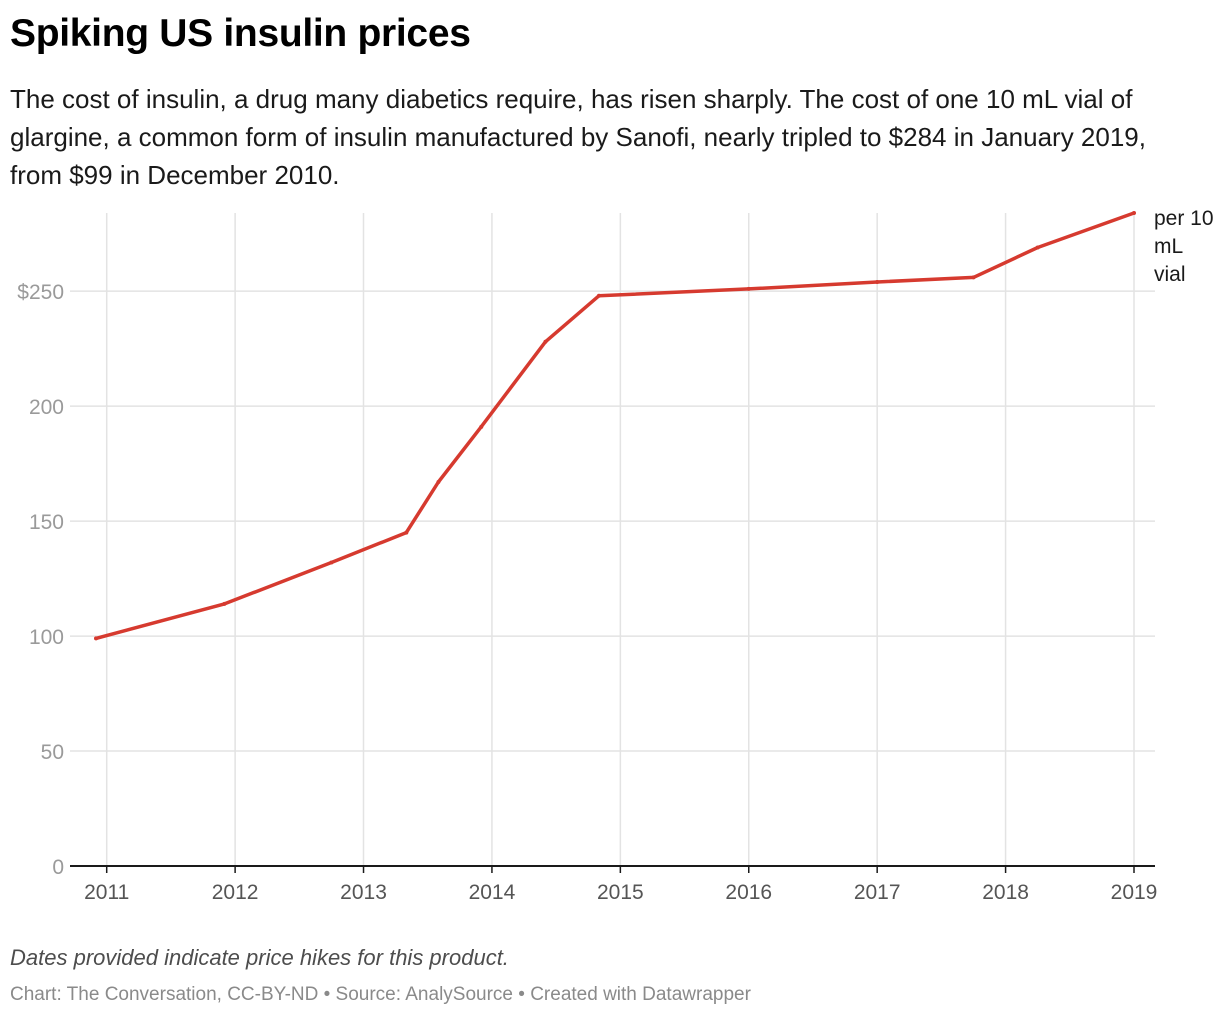 The height and width of the screenshot is (1020, 1220). Describe the element at coordinates (106, 892) in the screenshot. I see `x-tick-label: 2011` at that location.